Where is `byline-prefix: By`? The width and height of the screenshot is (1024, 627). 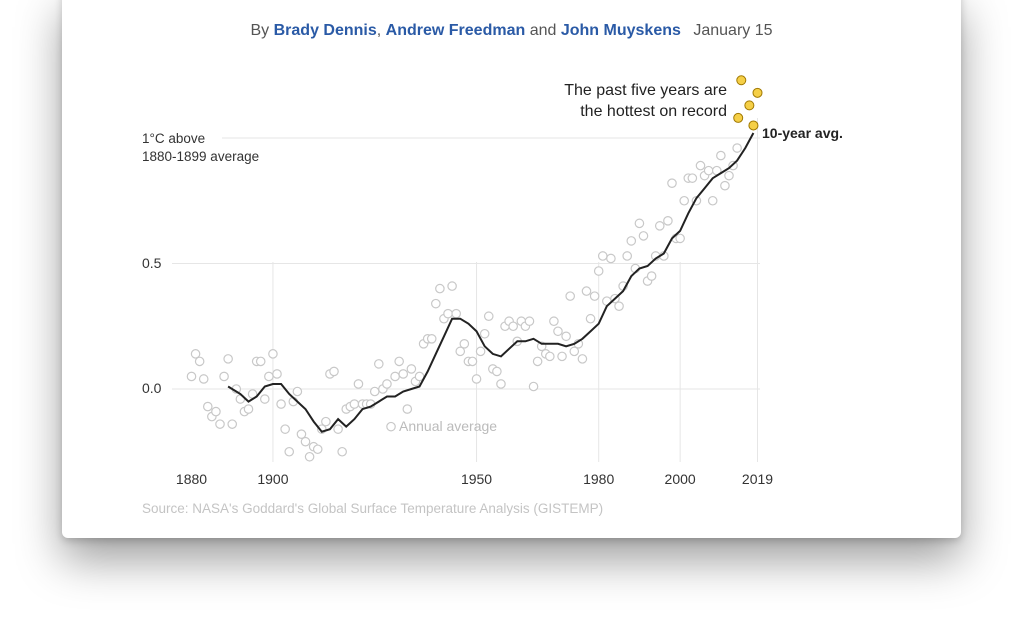
byline-prefix: By is located at coordinates (260, 30).